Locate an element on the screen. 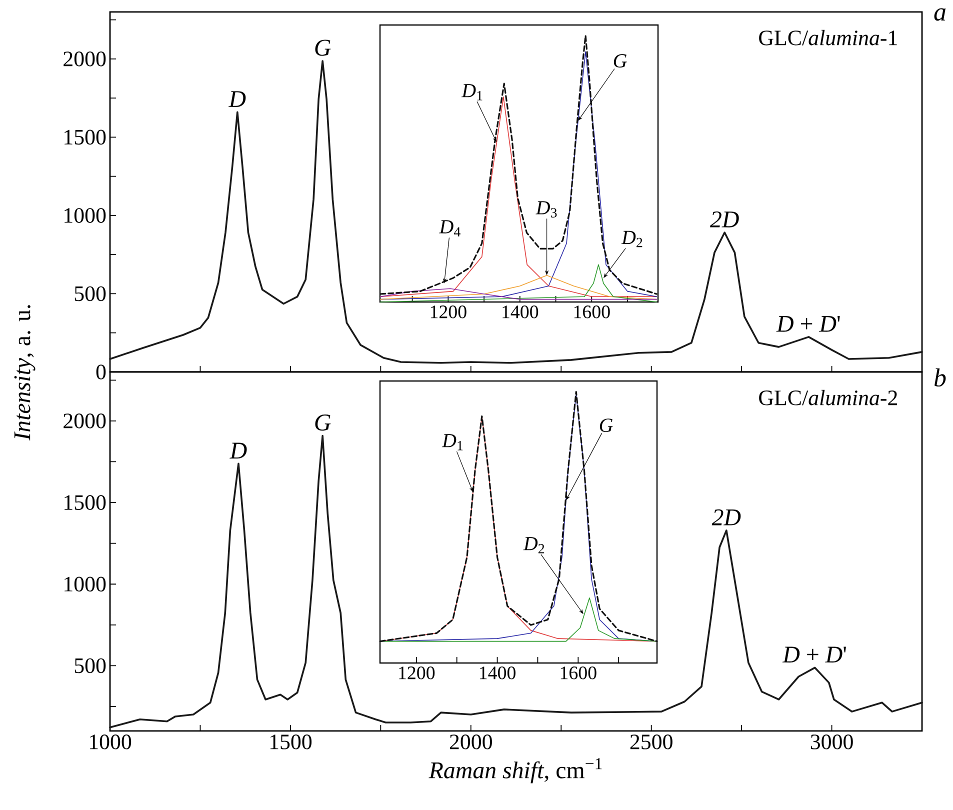 Image resolution: width=953 pixels, height=810 pixels. y-axis-title: Intensity, a. u. is located at coordinates (25, 372).